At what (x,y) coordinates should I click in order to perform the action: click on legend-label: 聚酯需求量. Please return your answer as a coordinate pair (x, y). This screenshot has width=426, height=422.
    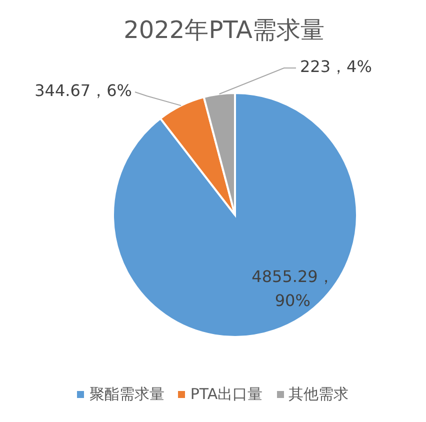
    Looking at the image, I should click on (126, 394).